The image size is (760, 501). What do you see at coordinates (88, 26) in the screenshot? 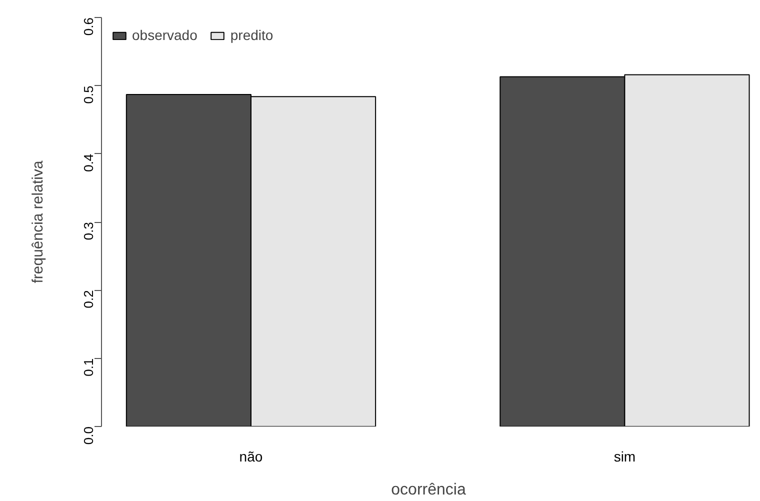
I see `y-tick-label: 0.6` at bounding box center [88, 26].